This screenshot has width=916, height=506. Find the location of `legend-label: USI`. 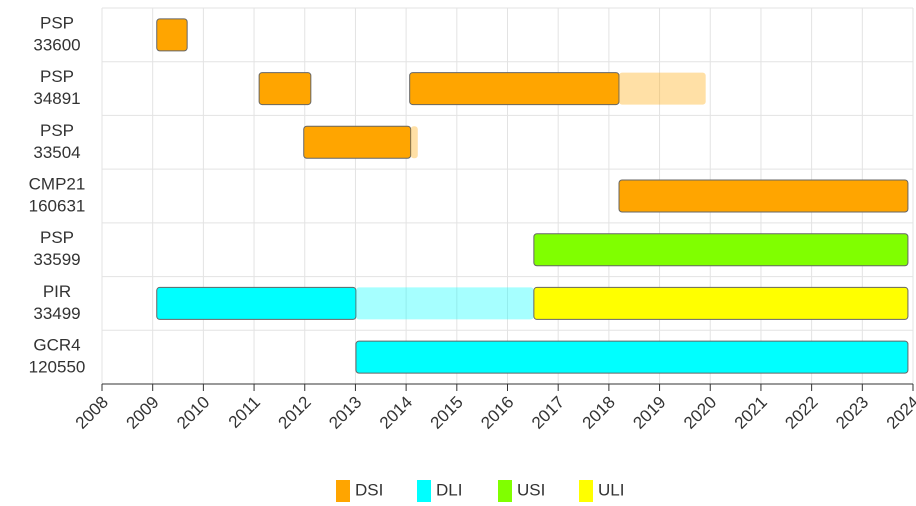

legend-label: USI is located at coordinates (531, 489).